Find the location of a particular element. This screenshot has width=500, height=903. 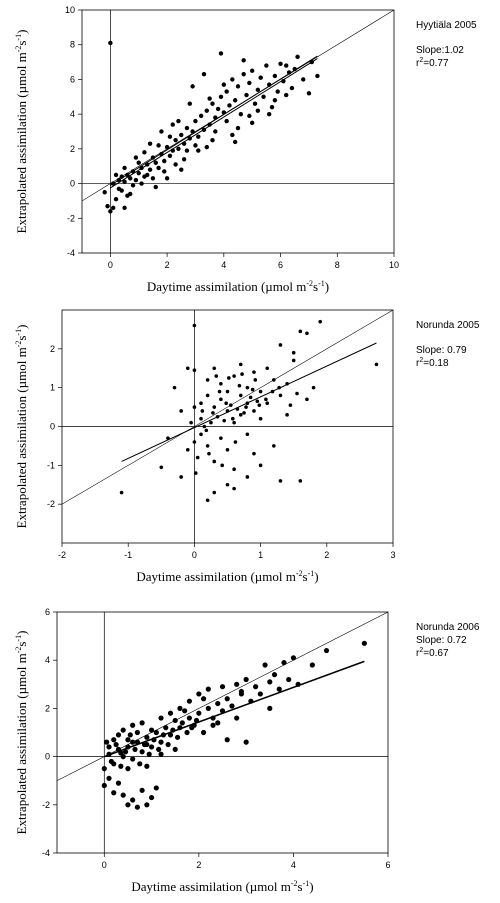

one-to-one-line is located at coordinates (238, 106).